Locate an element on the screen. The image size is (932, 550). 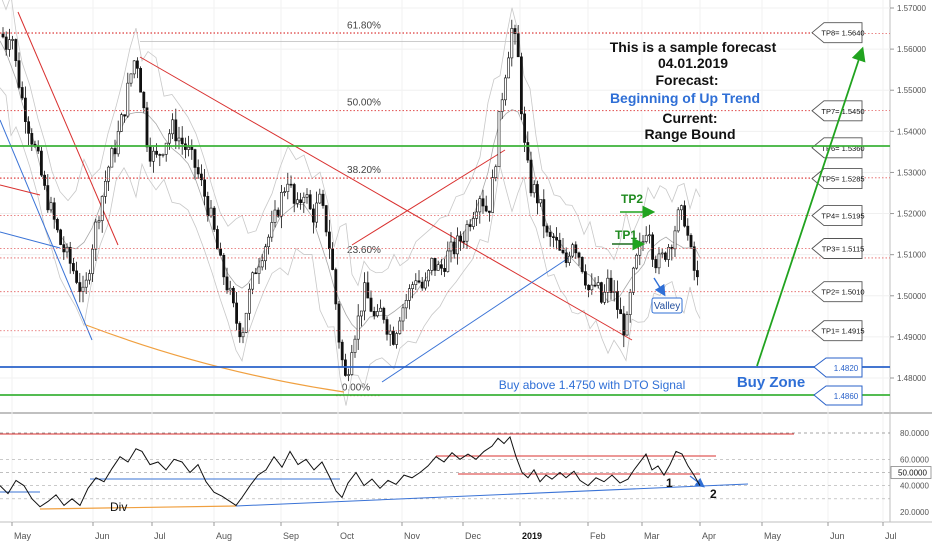
time-tick-label: Oct is located at coordinates (347, 536).